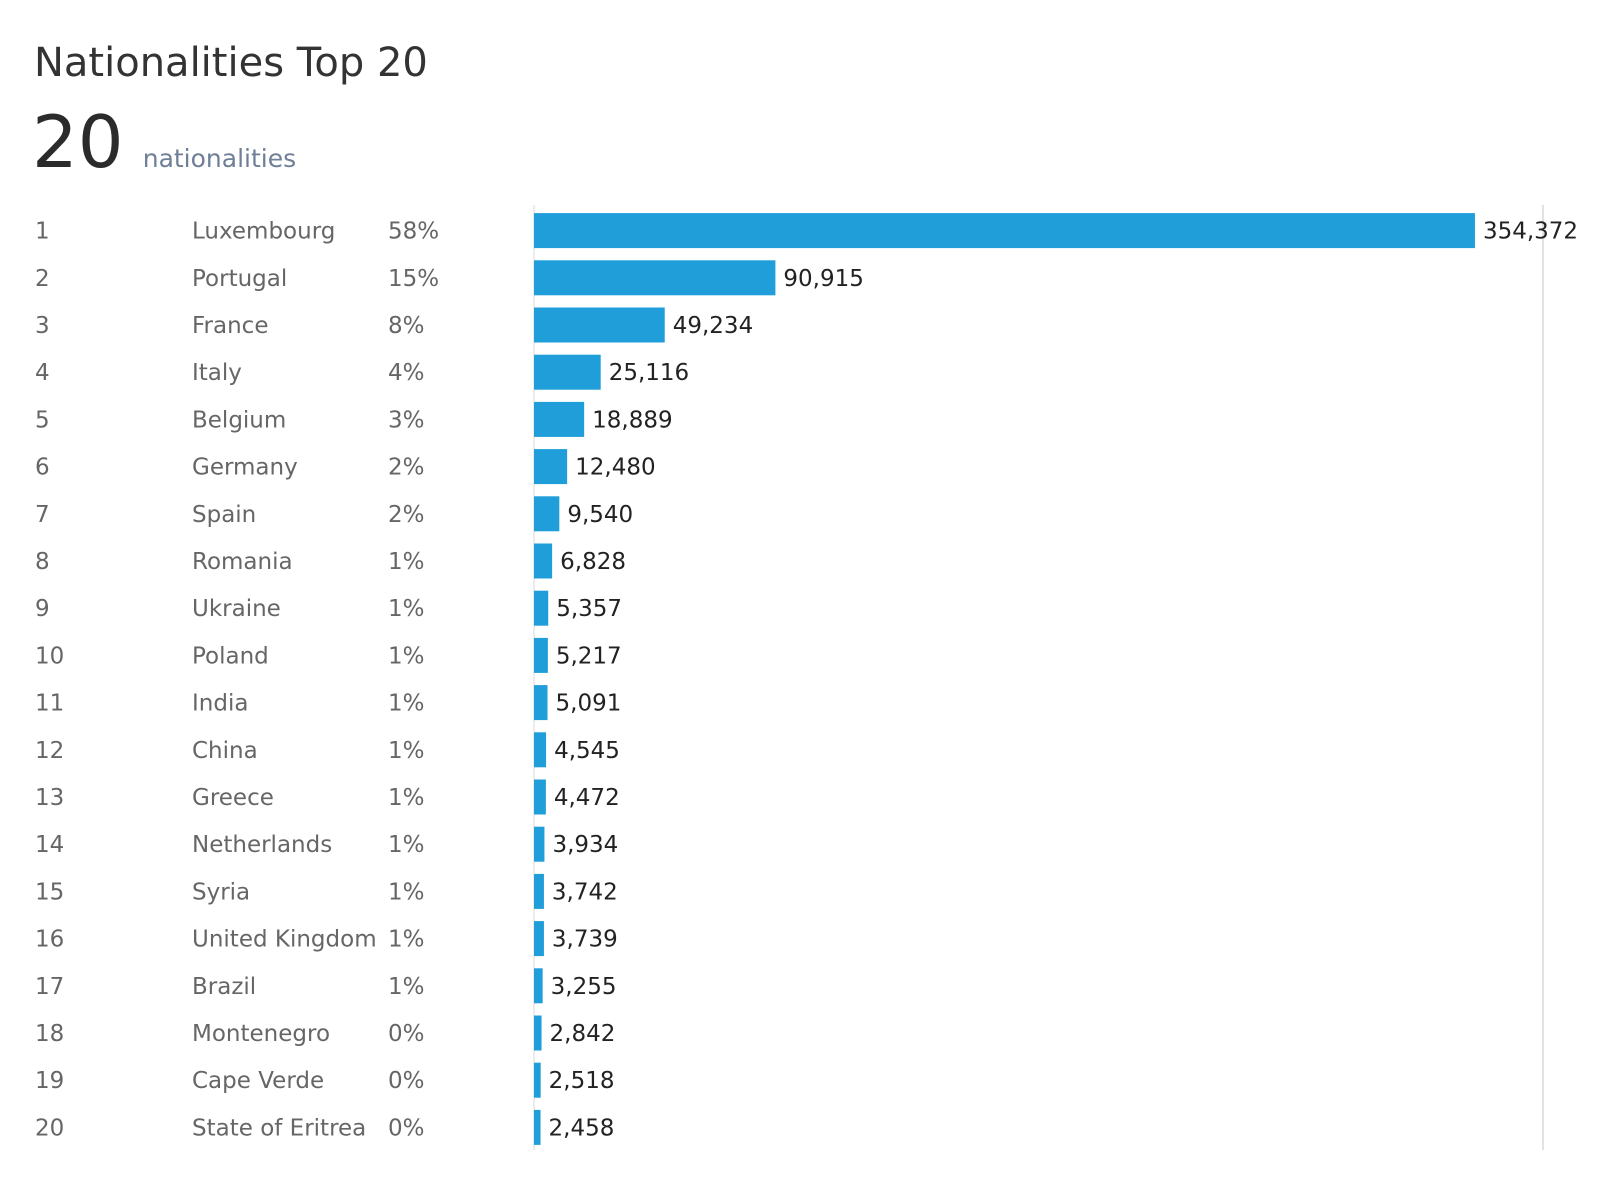 This screenshot has width=1600, height=1200. I want to click on share-label: 8%, so click(406, 326).